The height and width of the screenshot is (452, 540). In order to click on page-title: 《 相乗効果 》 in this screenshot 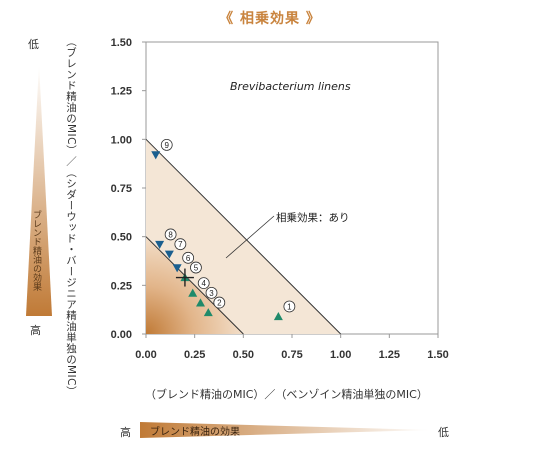, I will do `click(270, 19)`.